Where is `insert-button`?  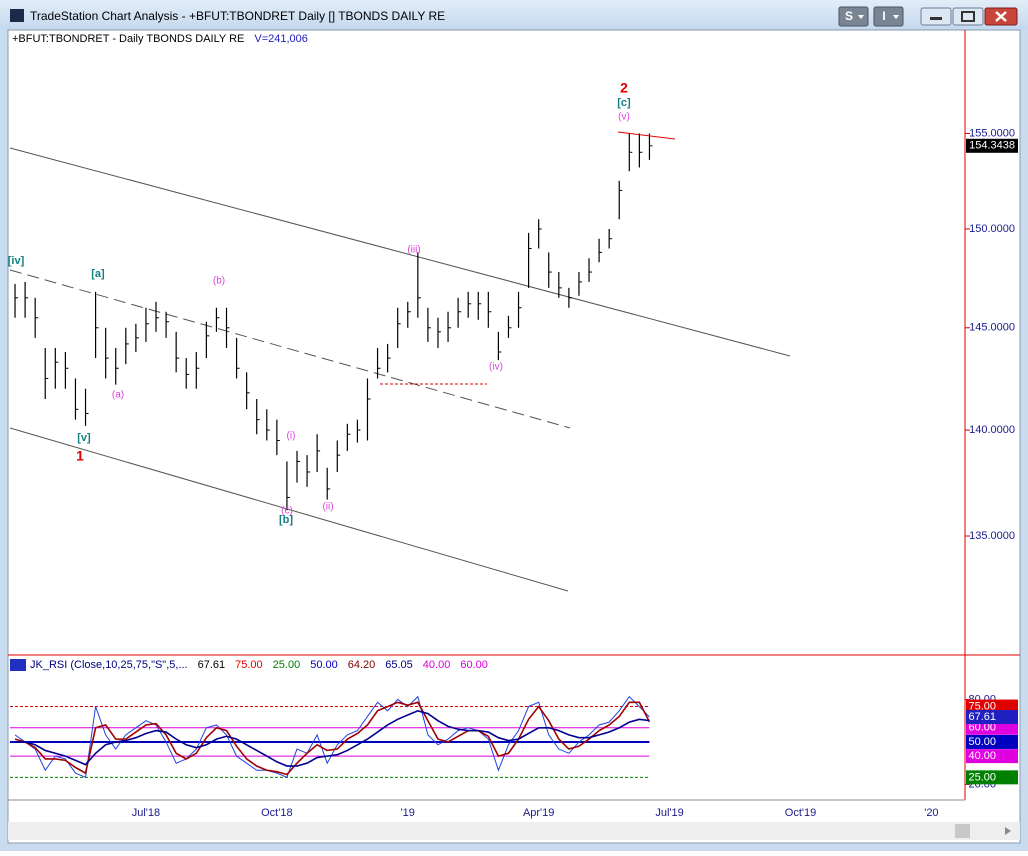 insert-button is located at coordinates (888, 16).